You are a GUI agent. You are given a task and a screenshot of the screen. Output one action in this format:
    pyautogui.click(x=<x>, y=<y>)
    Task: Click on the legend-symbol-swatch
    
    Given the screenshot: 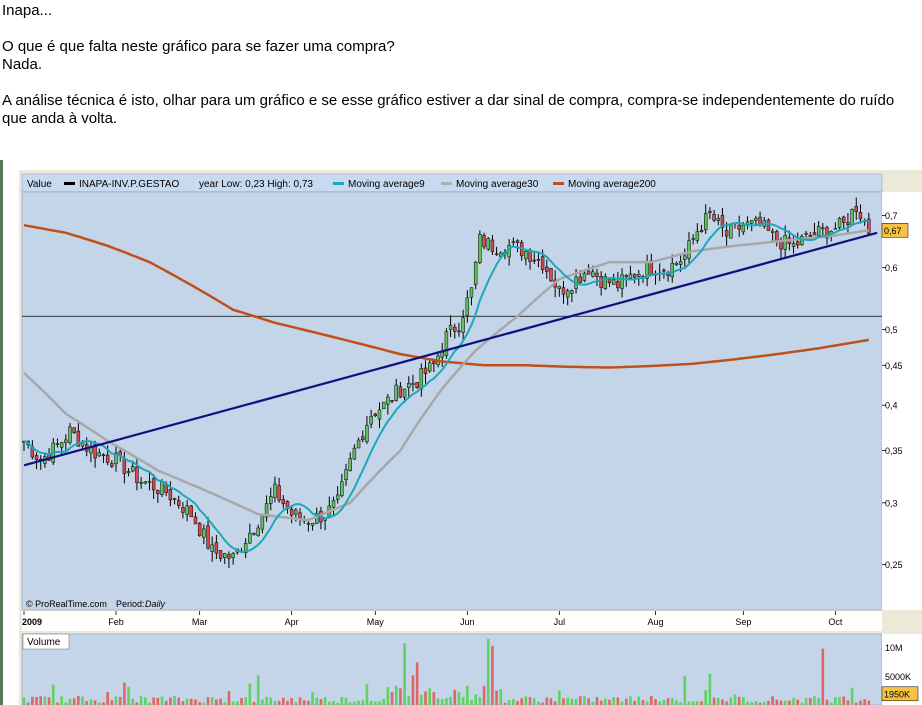 What is the action you would take?
    pyautogui.click(x=69, y=183)
    